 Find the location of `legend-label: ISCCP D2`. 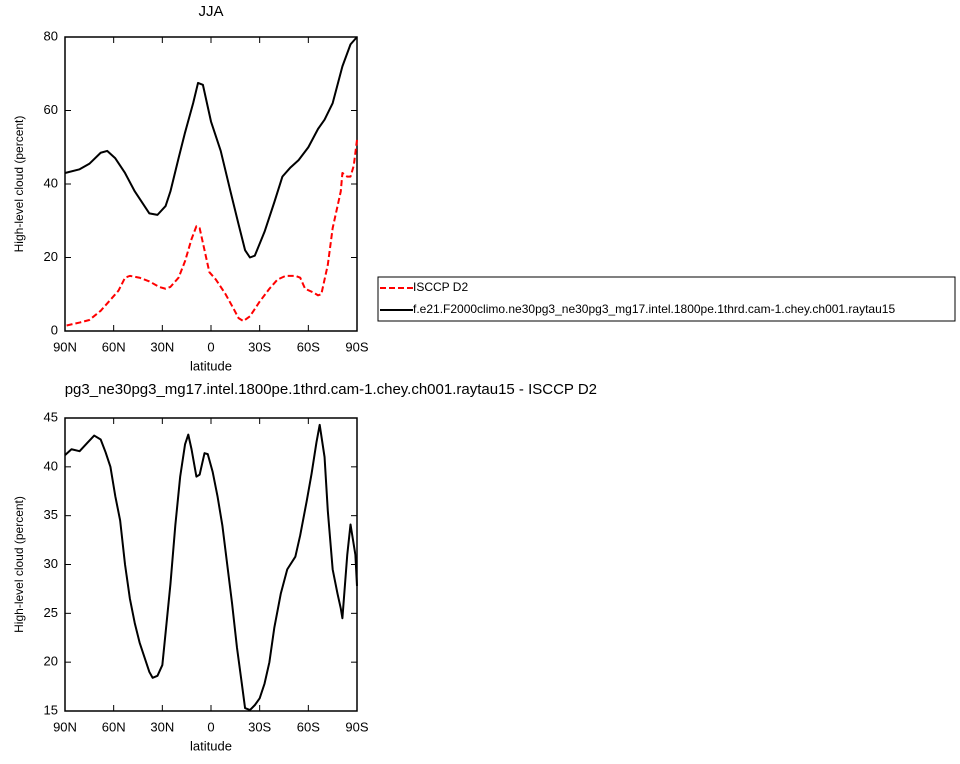

legend-label: ISCCP D2 is located at coordinates (440, 287).